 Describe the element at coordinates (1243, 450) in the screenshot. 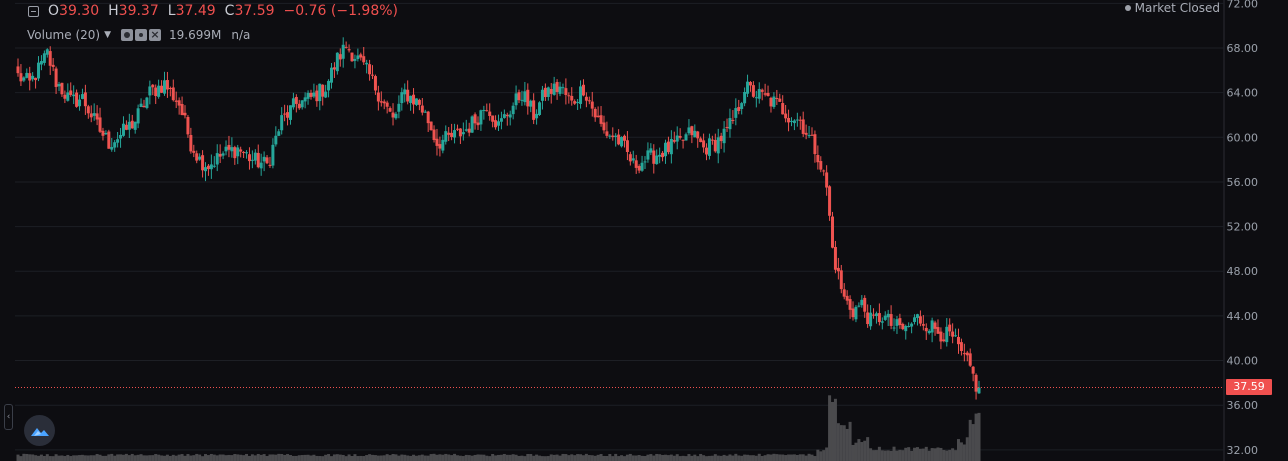

I see `y-tick-label: 32.00` at that location.